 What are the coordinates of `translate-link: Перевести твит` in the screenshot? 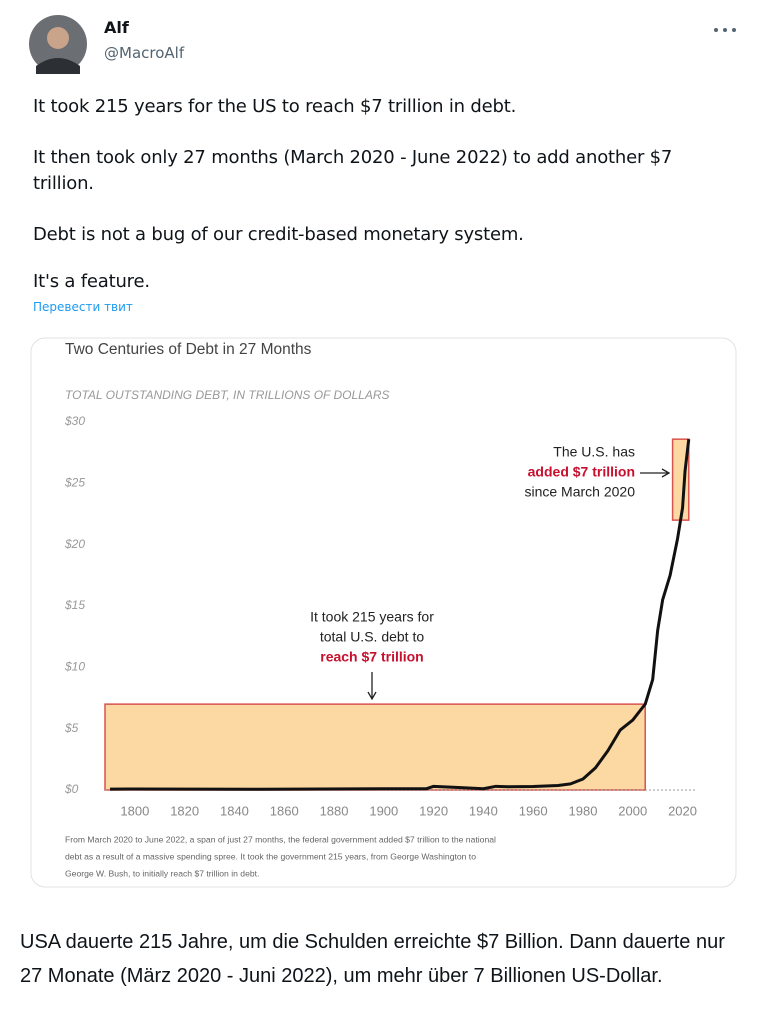 It's located at (83, 307).